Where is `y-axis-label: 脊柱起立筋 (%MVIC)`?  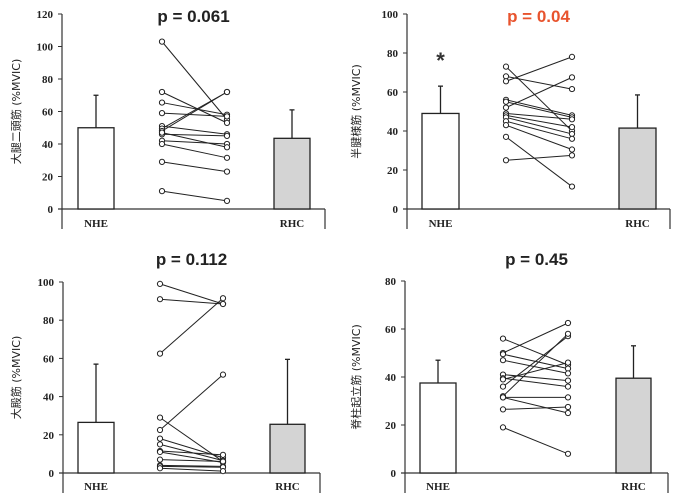 y-axis-label: 脊柱起立筋 (%MVIC) is located at coordinates (356, 376).